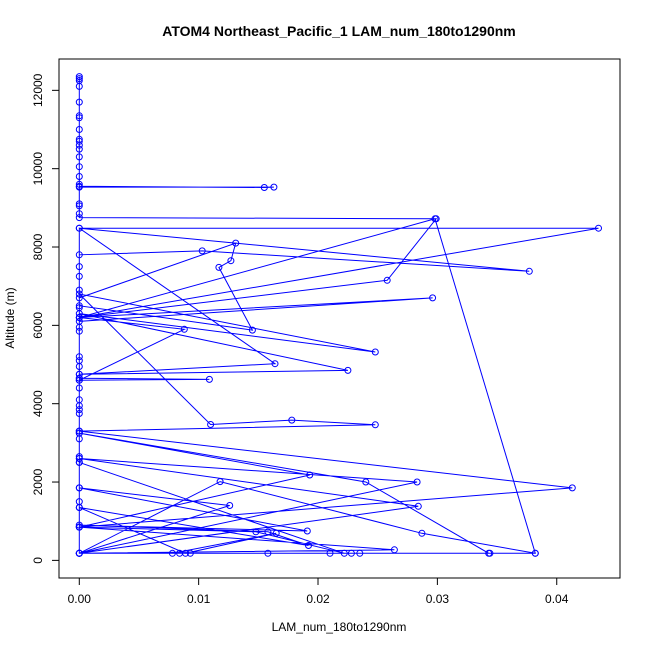 This screenshot has height=650, width=650. Describe the element at coordinates (45, 318) in the screenshot. I see `y-axis: 0 2000 4000 6000 8000 10000 12000` at that location.